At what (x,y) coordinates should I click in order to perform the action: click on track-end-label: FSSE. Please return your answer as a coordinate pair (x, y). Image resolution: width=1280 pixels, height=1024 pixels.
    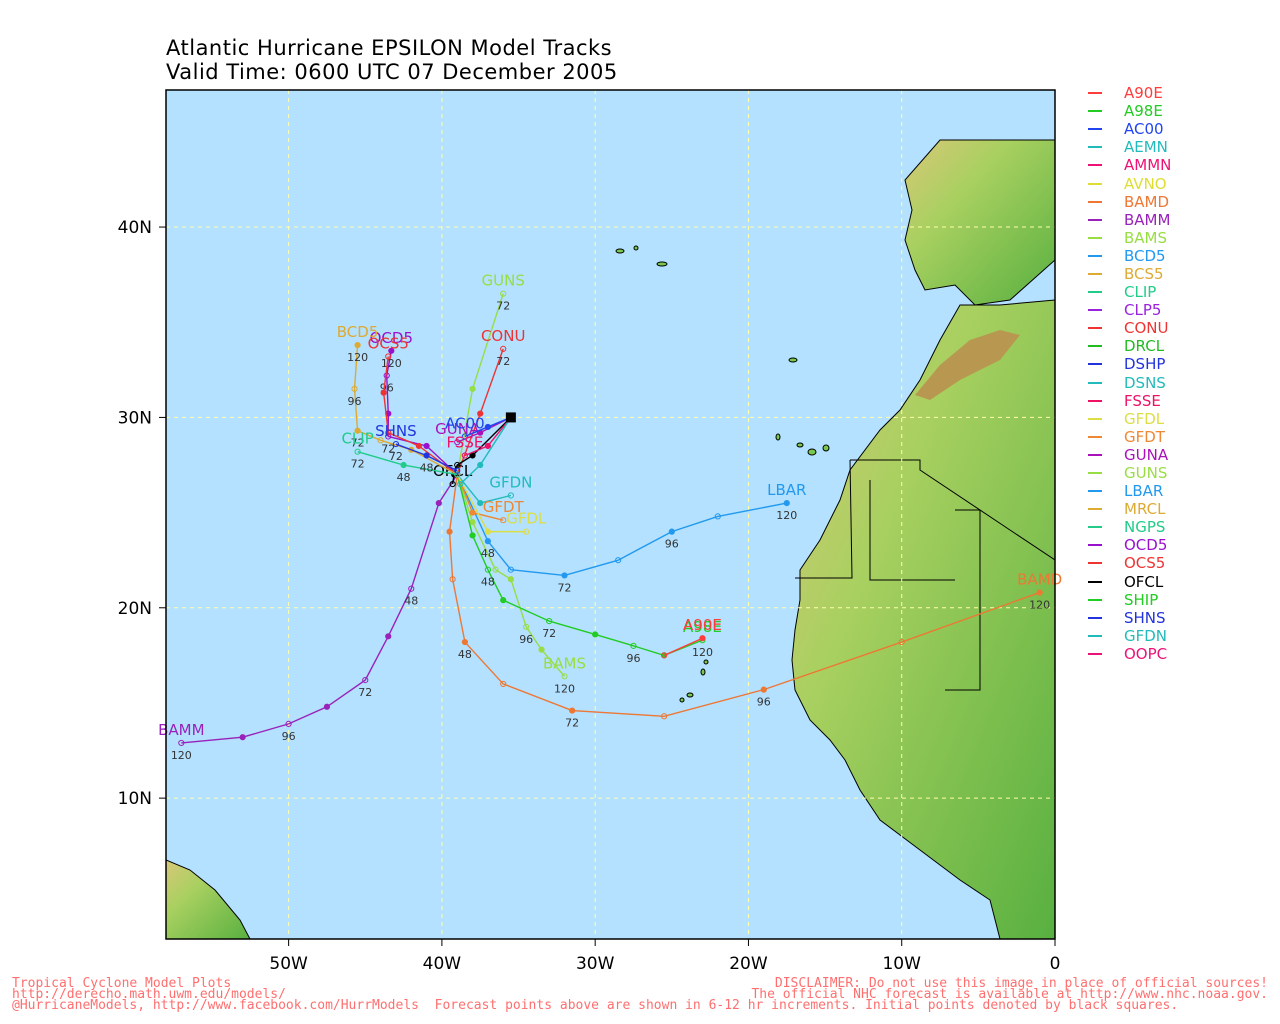
    Looking at the image, I should click on (464, 442).